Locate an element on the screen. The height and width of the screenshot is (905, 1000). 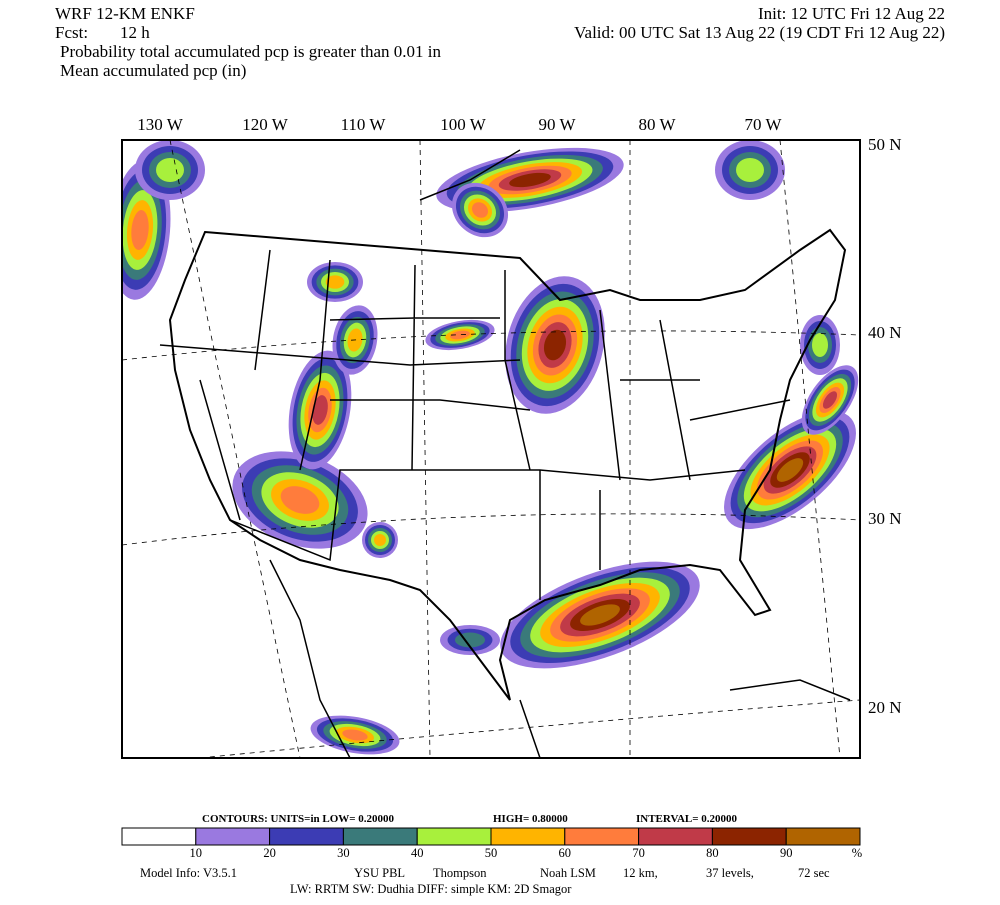
mp-scheme: Thompson is located at coordinates (460, 873).